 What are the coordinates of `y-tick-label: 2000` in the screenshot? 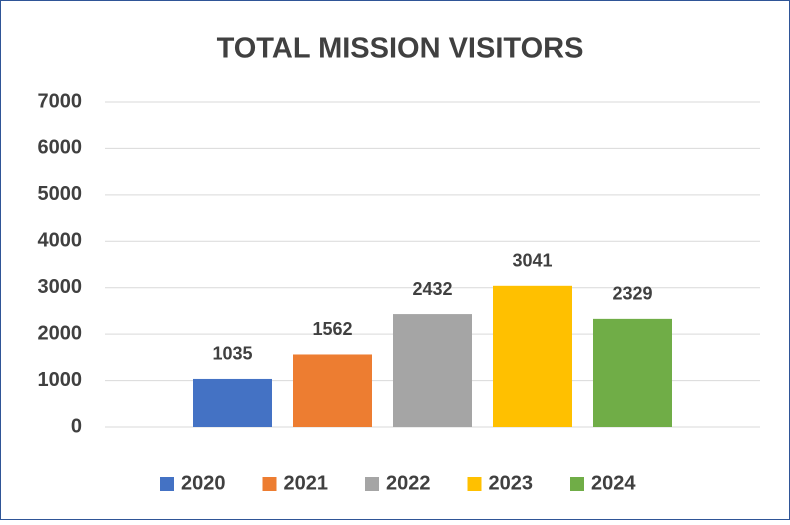 It's located at (60, 333).